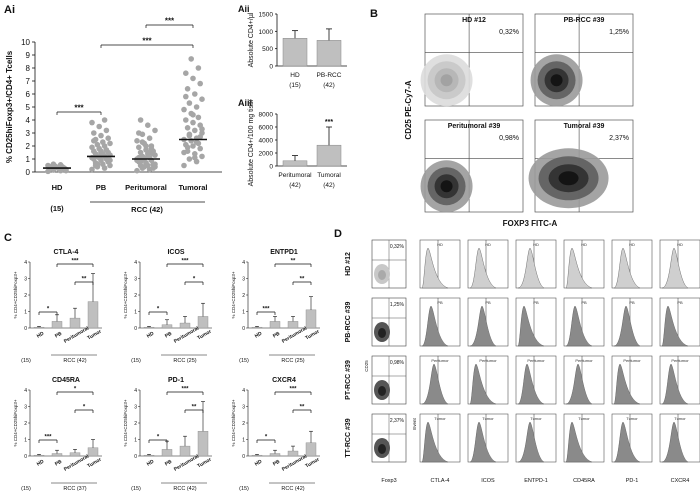 The height and width of the screenshot is (497, 700). Describe the element at coordinates (28, 146) in the screenshot. I see `ai-ytick-label: 2` at that location.